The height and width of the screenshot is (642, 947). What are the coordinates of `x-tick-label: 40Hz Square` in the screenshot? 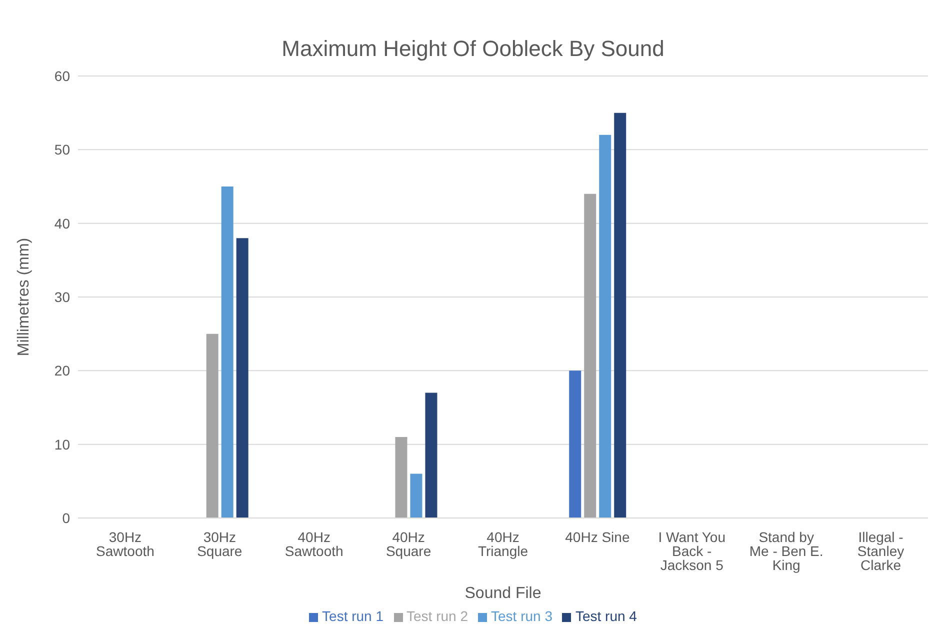 It's located at (409, 543).